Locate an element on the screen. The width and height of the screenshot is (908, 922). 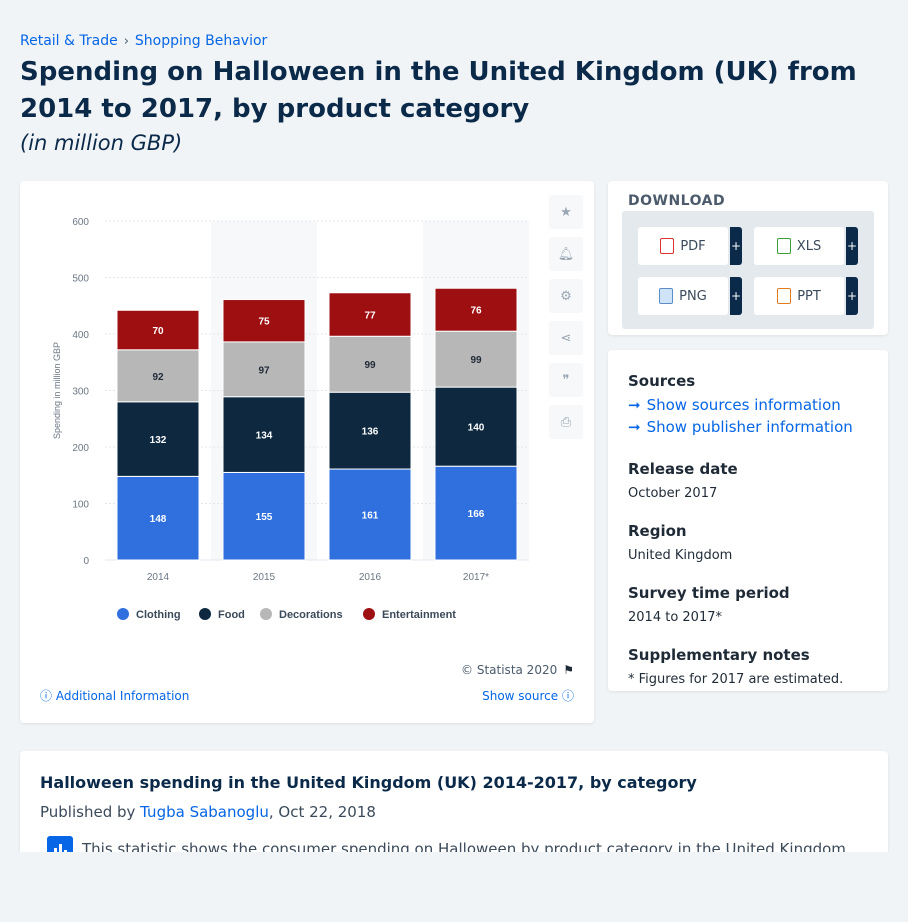
survey-period-value: 2014 to 2017* is located at coordinates (675, 617).